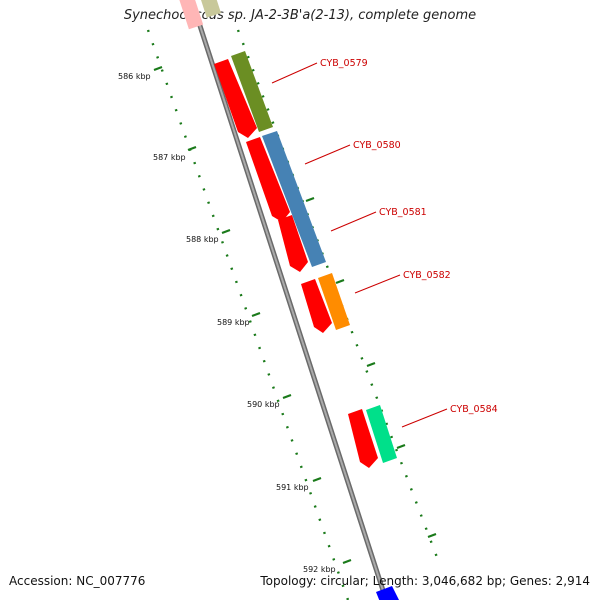 The height and width of the screenshot is (600, 600). I want to click on outer-ticks, so click(371, 367).